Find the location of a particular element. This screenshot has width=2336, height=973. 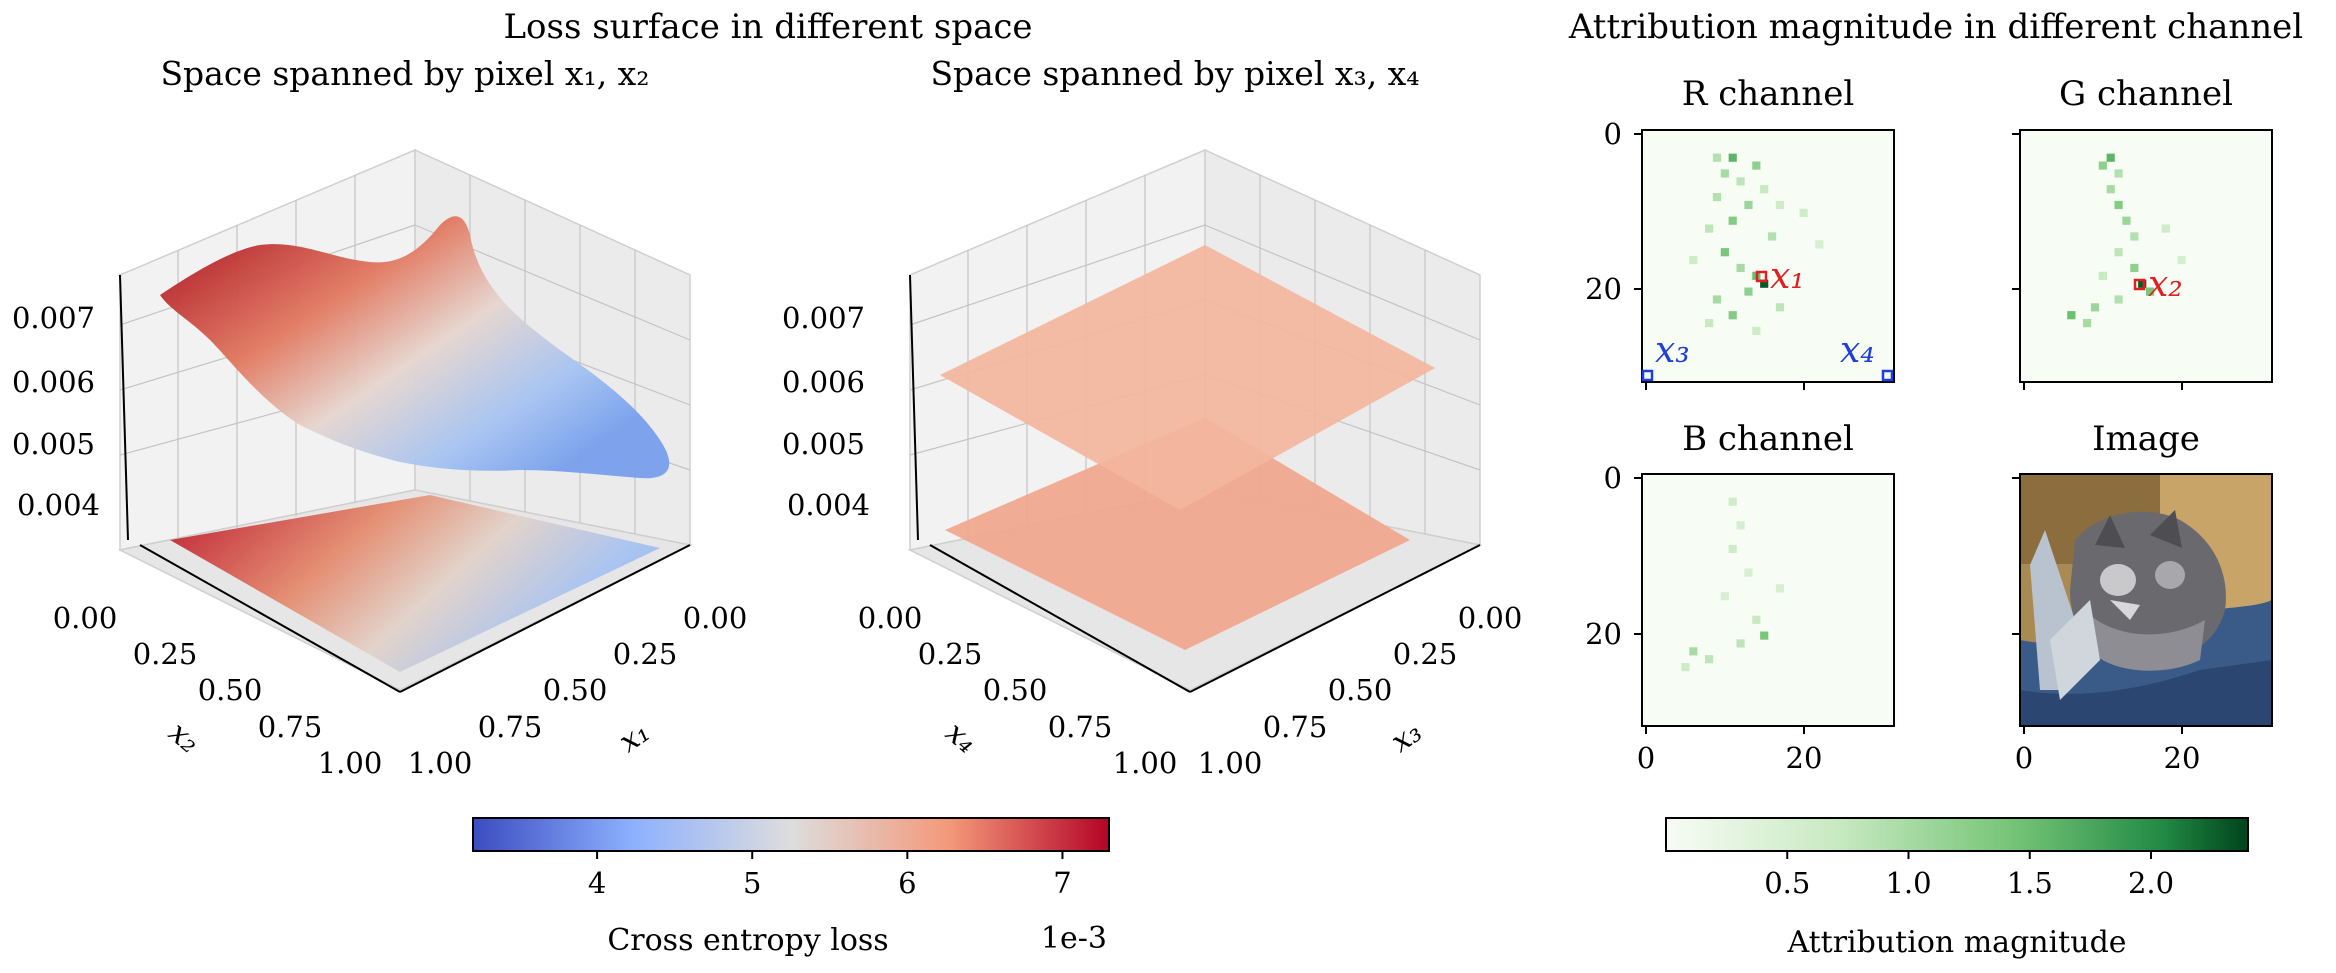

left-figure-title: Loss surface in different space is located at coordinates (767, 27).